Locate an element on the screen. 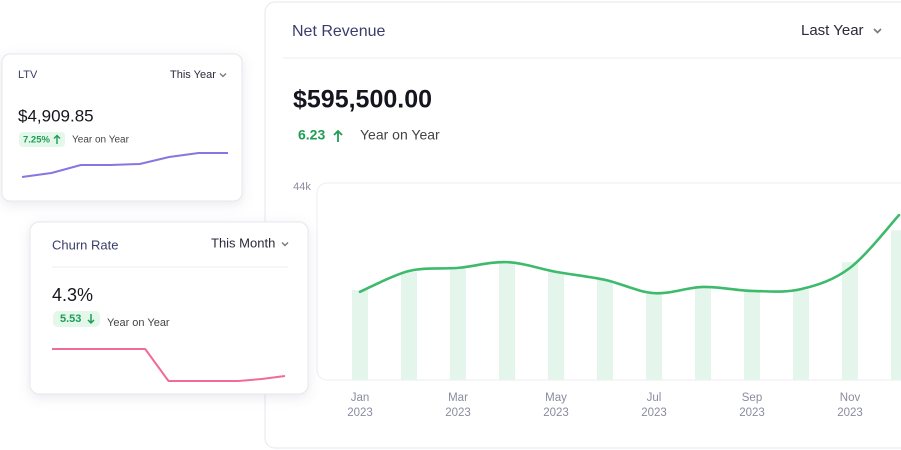 Image resolution: width=901 pixels, height=450 pixels. x-tick-label: Sep is located at coordinates (752, 398).